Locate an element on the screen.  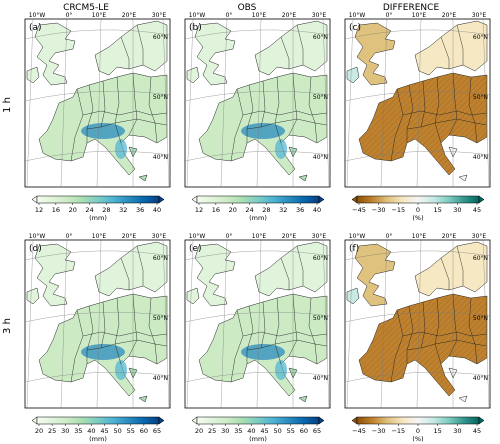
colorbar-tick-label: 15 is located at coordinates (438, 431).